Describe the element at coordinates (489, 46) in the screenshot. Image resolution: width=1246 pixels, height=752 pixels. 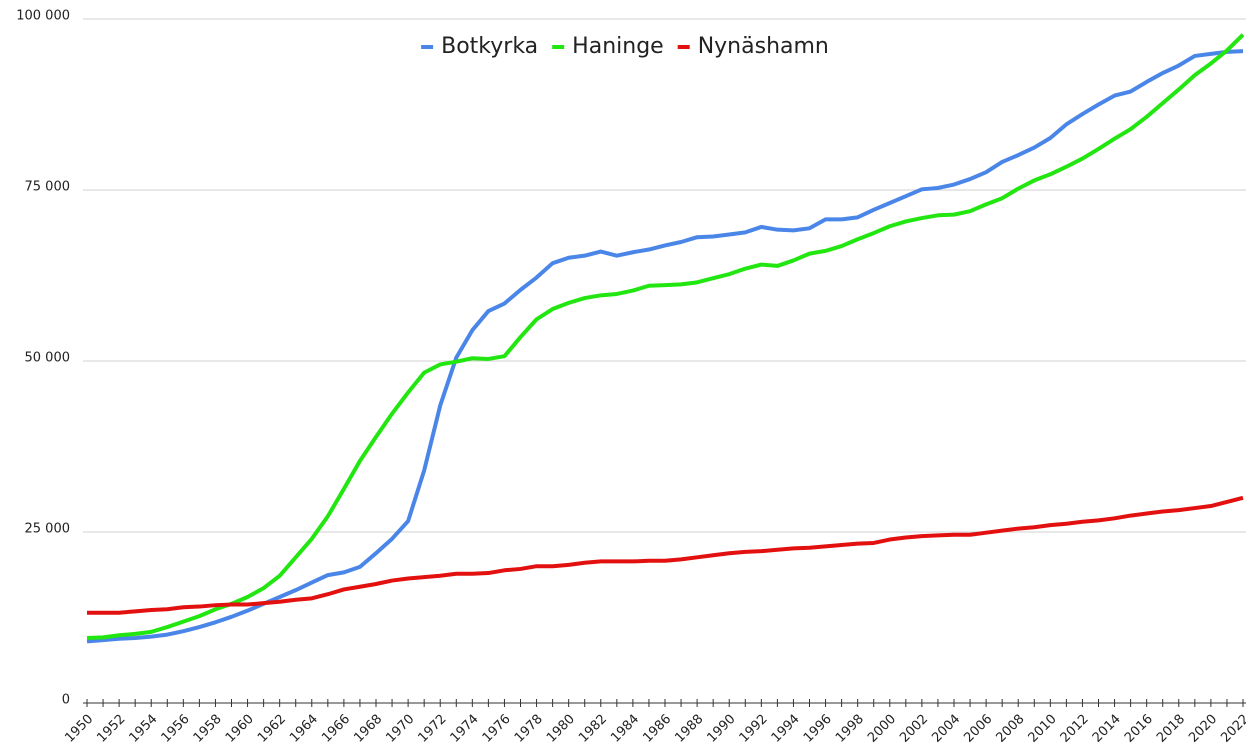
I see `legend-label: Botkyrka` at that location.